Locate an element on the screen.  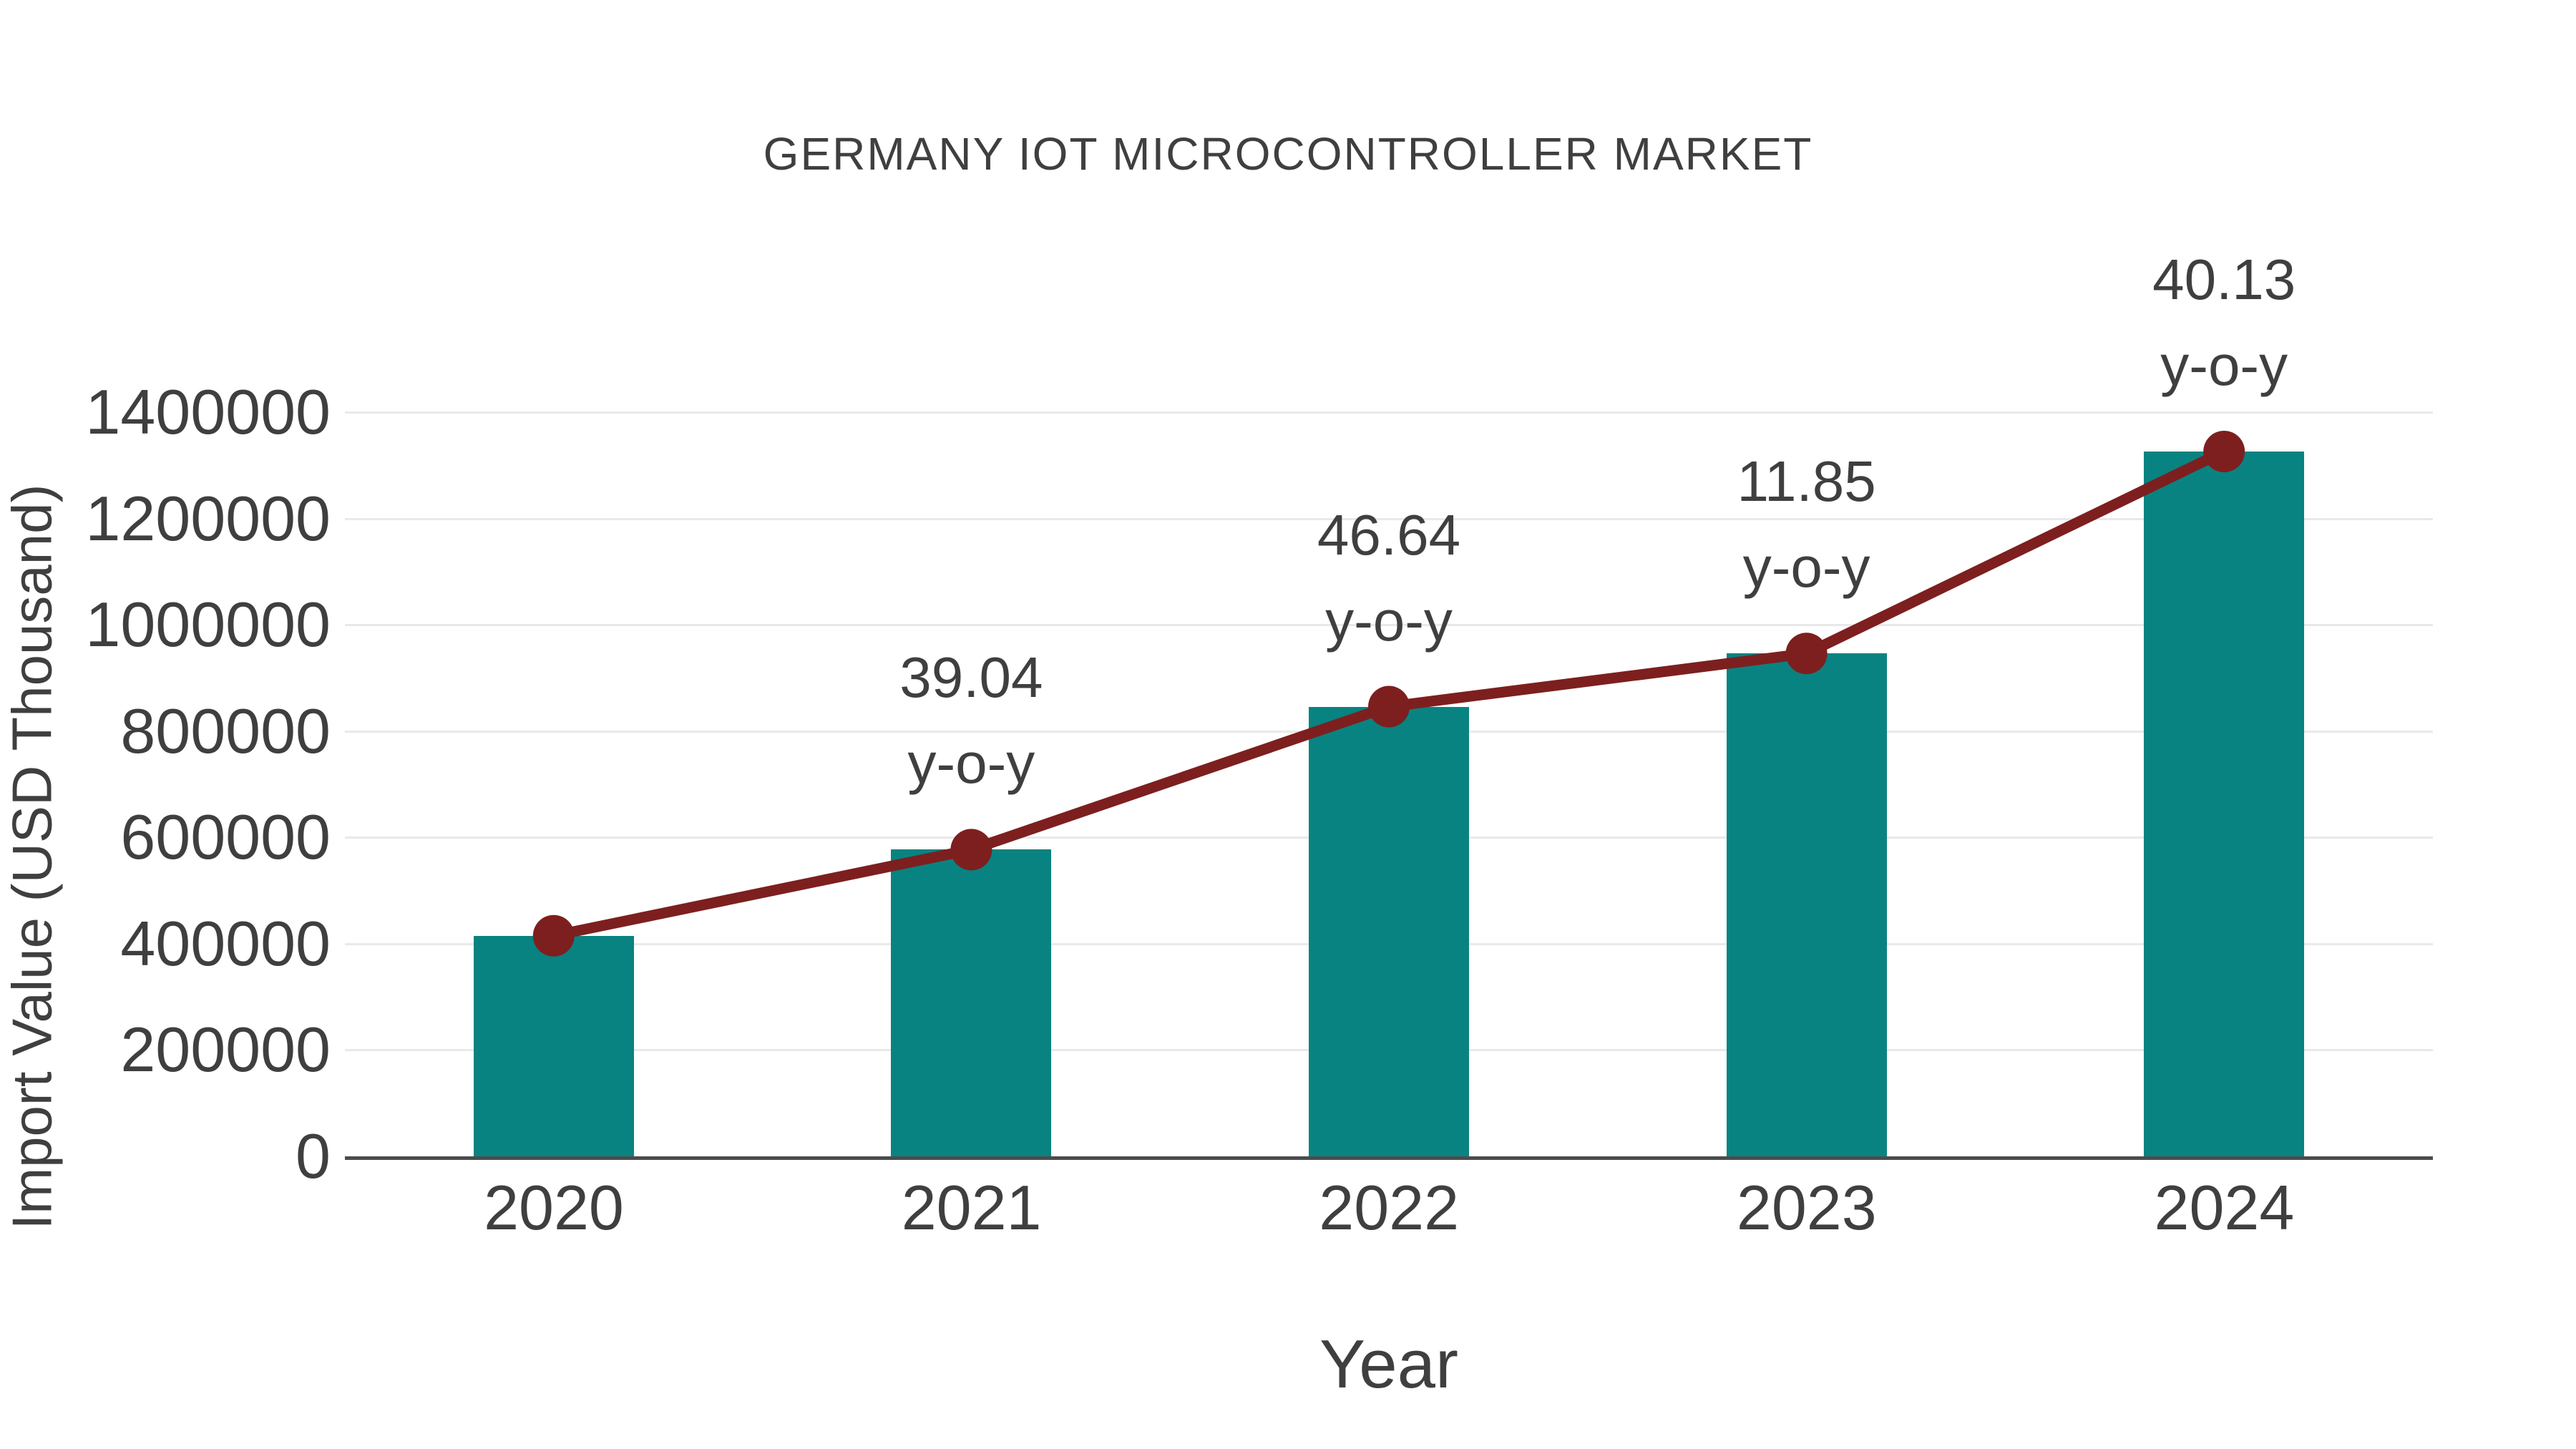
annotation-2024-value: 40.13 is located at coordinates (2224, 279).